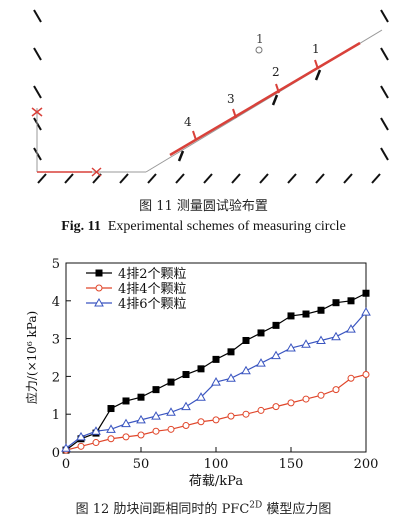 This screenshot has height=526, width=407. I want to click on legend-entry-1: 4排2个颗粒, so click(136, 274).